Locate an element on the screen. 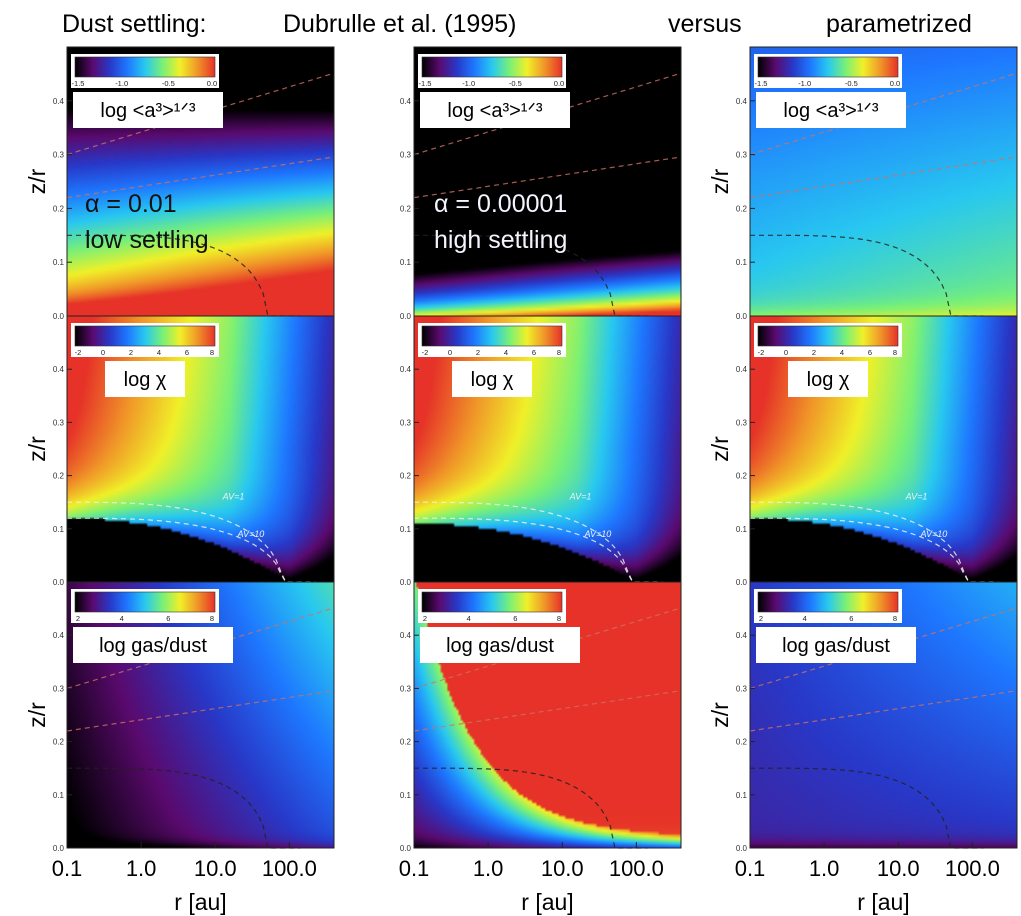 The width and height of the screenshot is (1021, 916). column-title-versus: versus is located at coordinates (705, 24).